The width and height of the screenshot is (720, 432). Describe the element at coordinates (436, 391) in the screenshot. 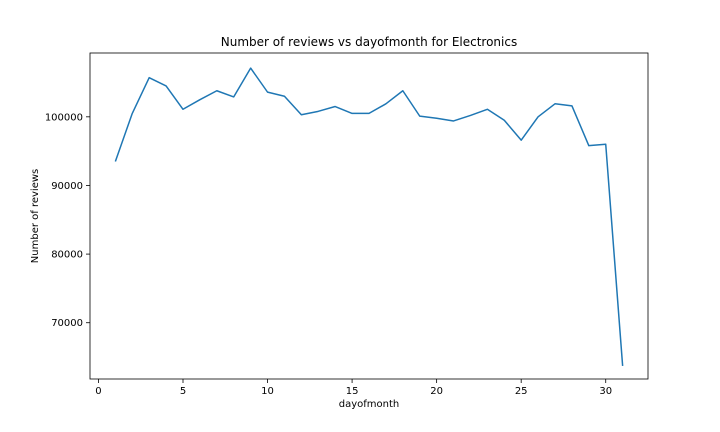

I see `x-tick-label-20: 20` at that location.